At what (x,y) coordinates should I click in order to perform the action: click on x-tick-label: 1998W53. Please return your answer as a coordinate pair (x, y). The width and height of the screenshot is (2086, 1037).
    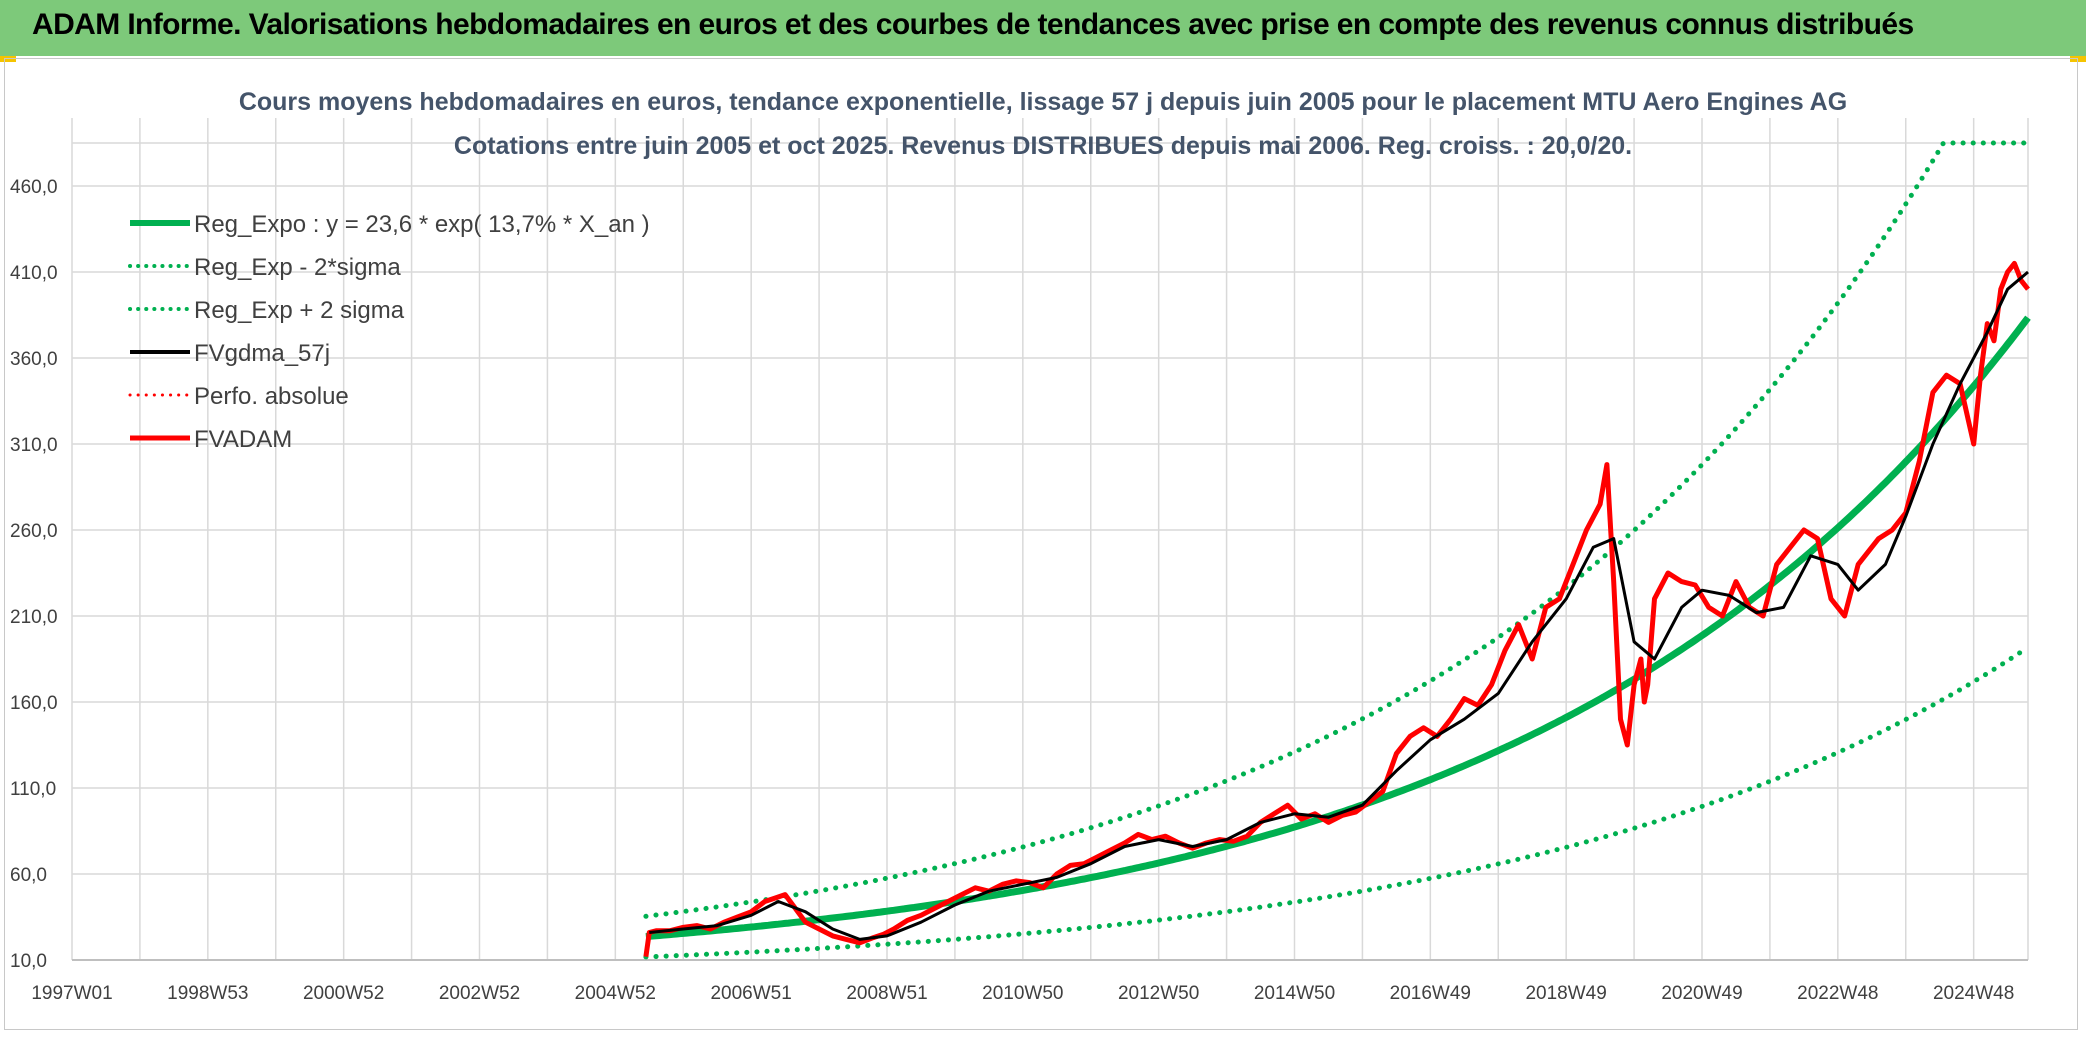
    Looking at the image, I should click on (207, 993).